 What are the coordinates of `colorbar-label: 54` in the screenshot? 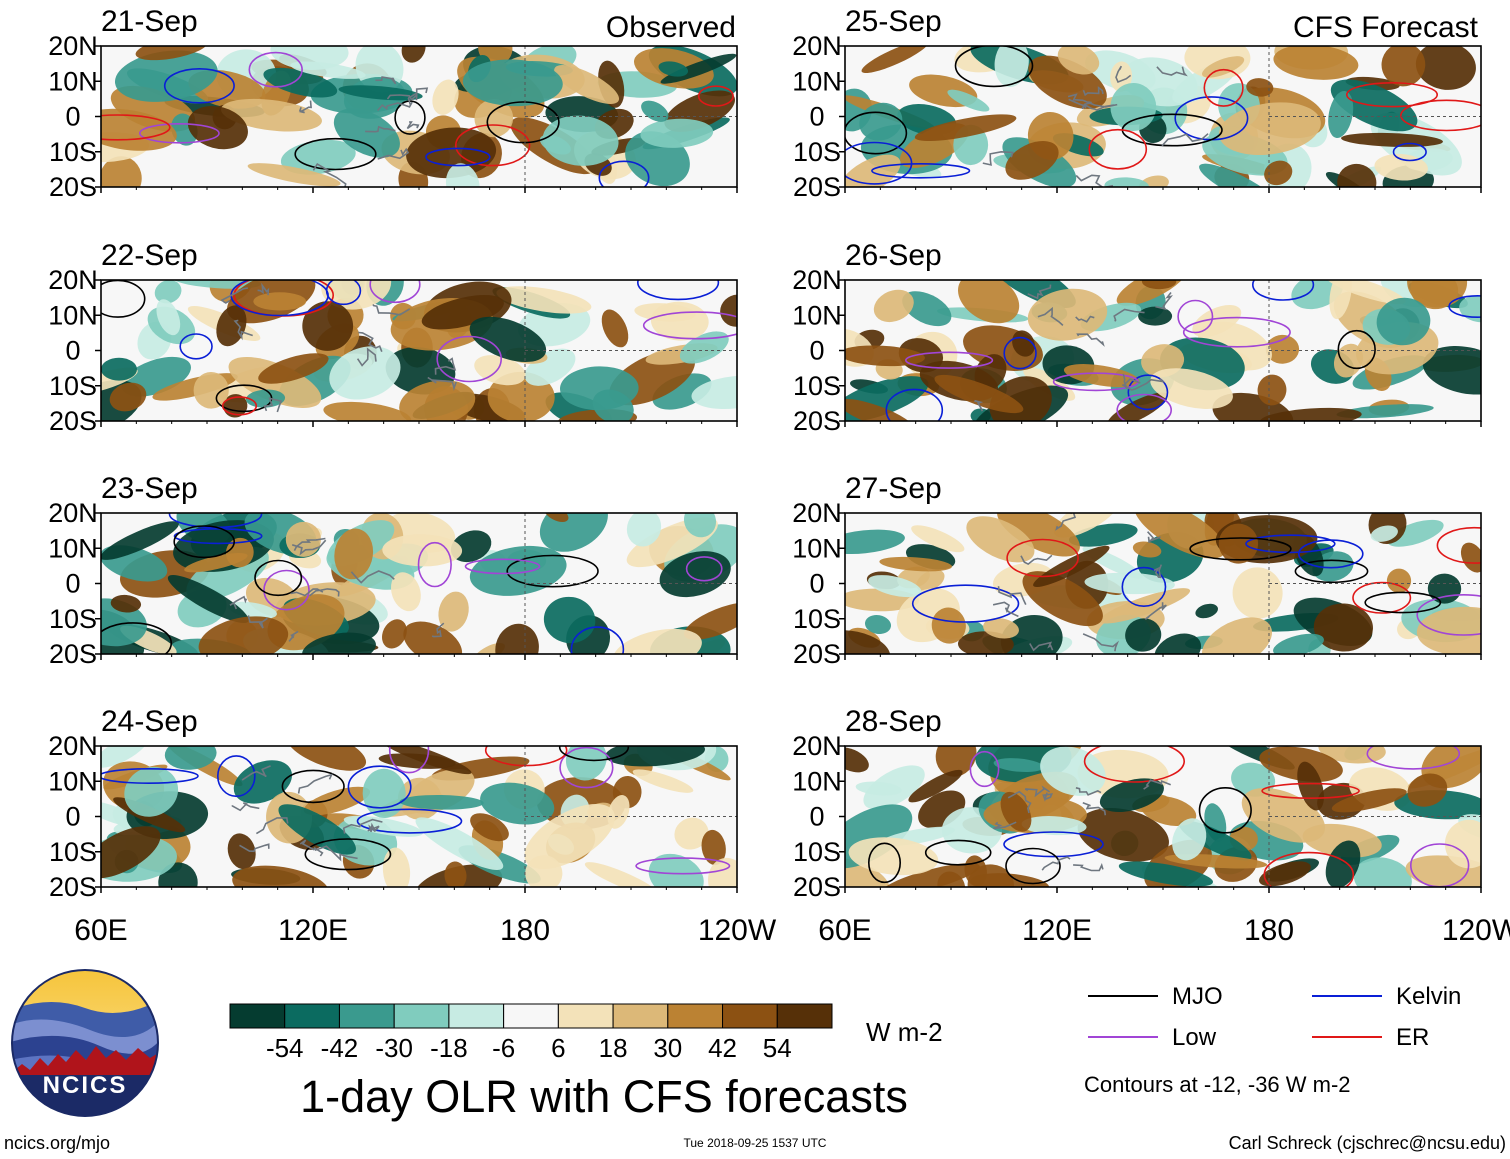 It's located at (777, 1048).